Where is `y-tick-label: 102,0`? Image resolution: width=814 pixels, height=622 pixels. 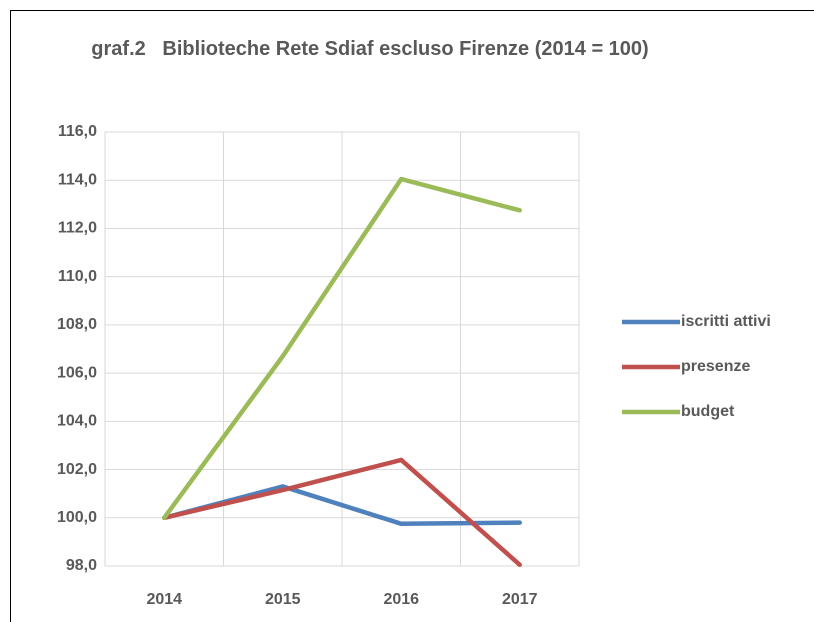
y-tick-label: 102,0 is located at coordinates (77, 469).